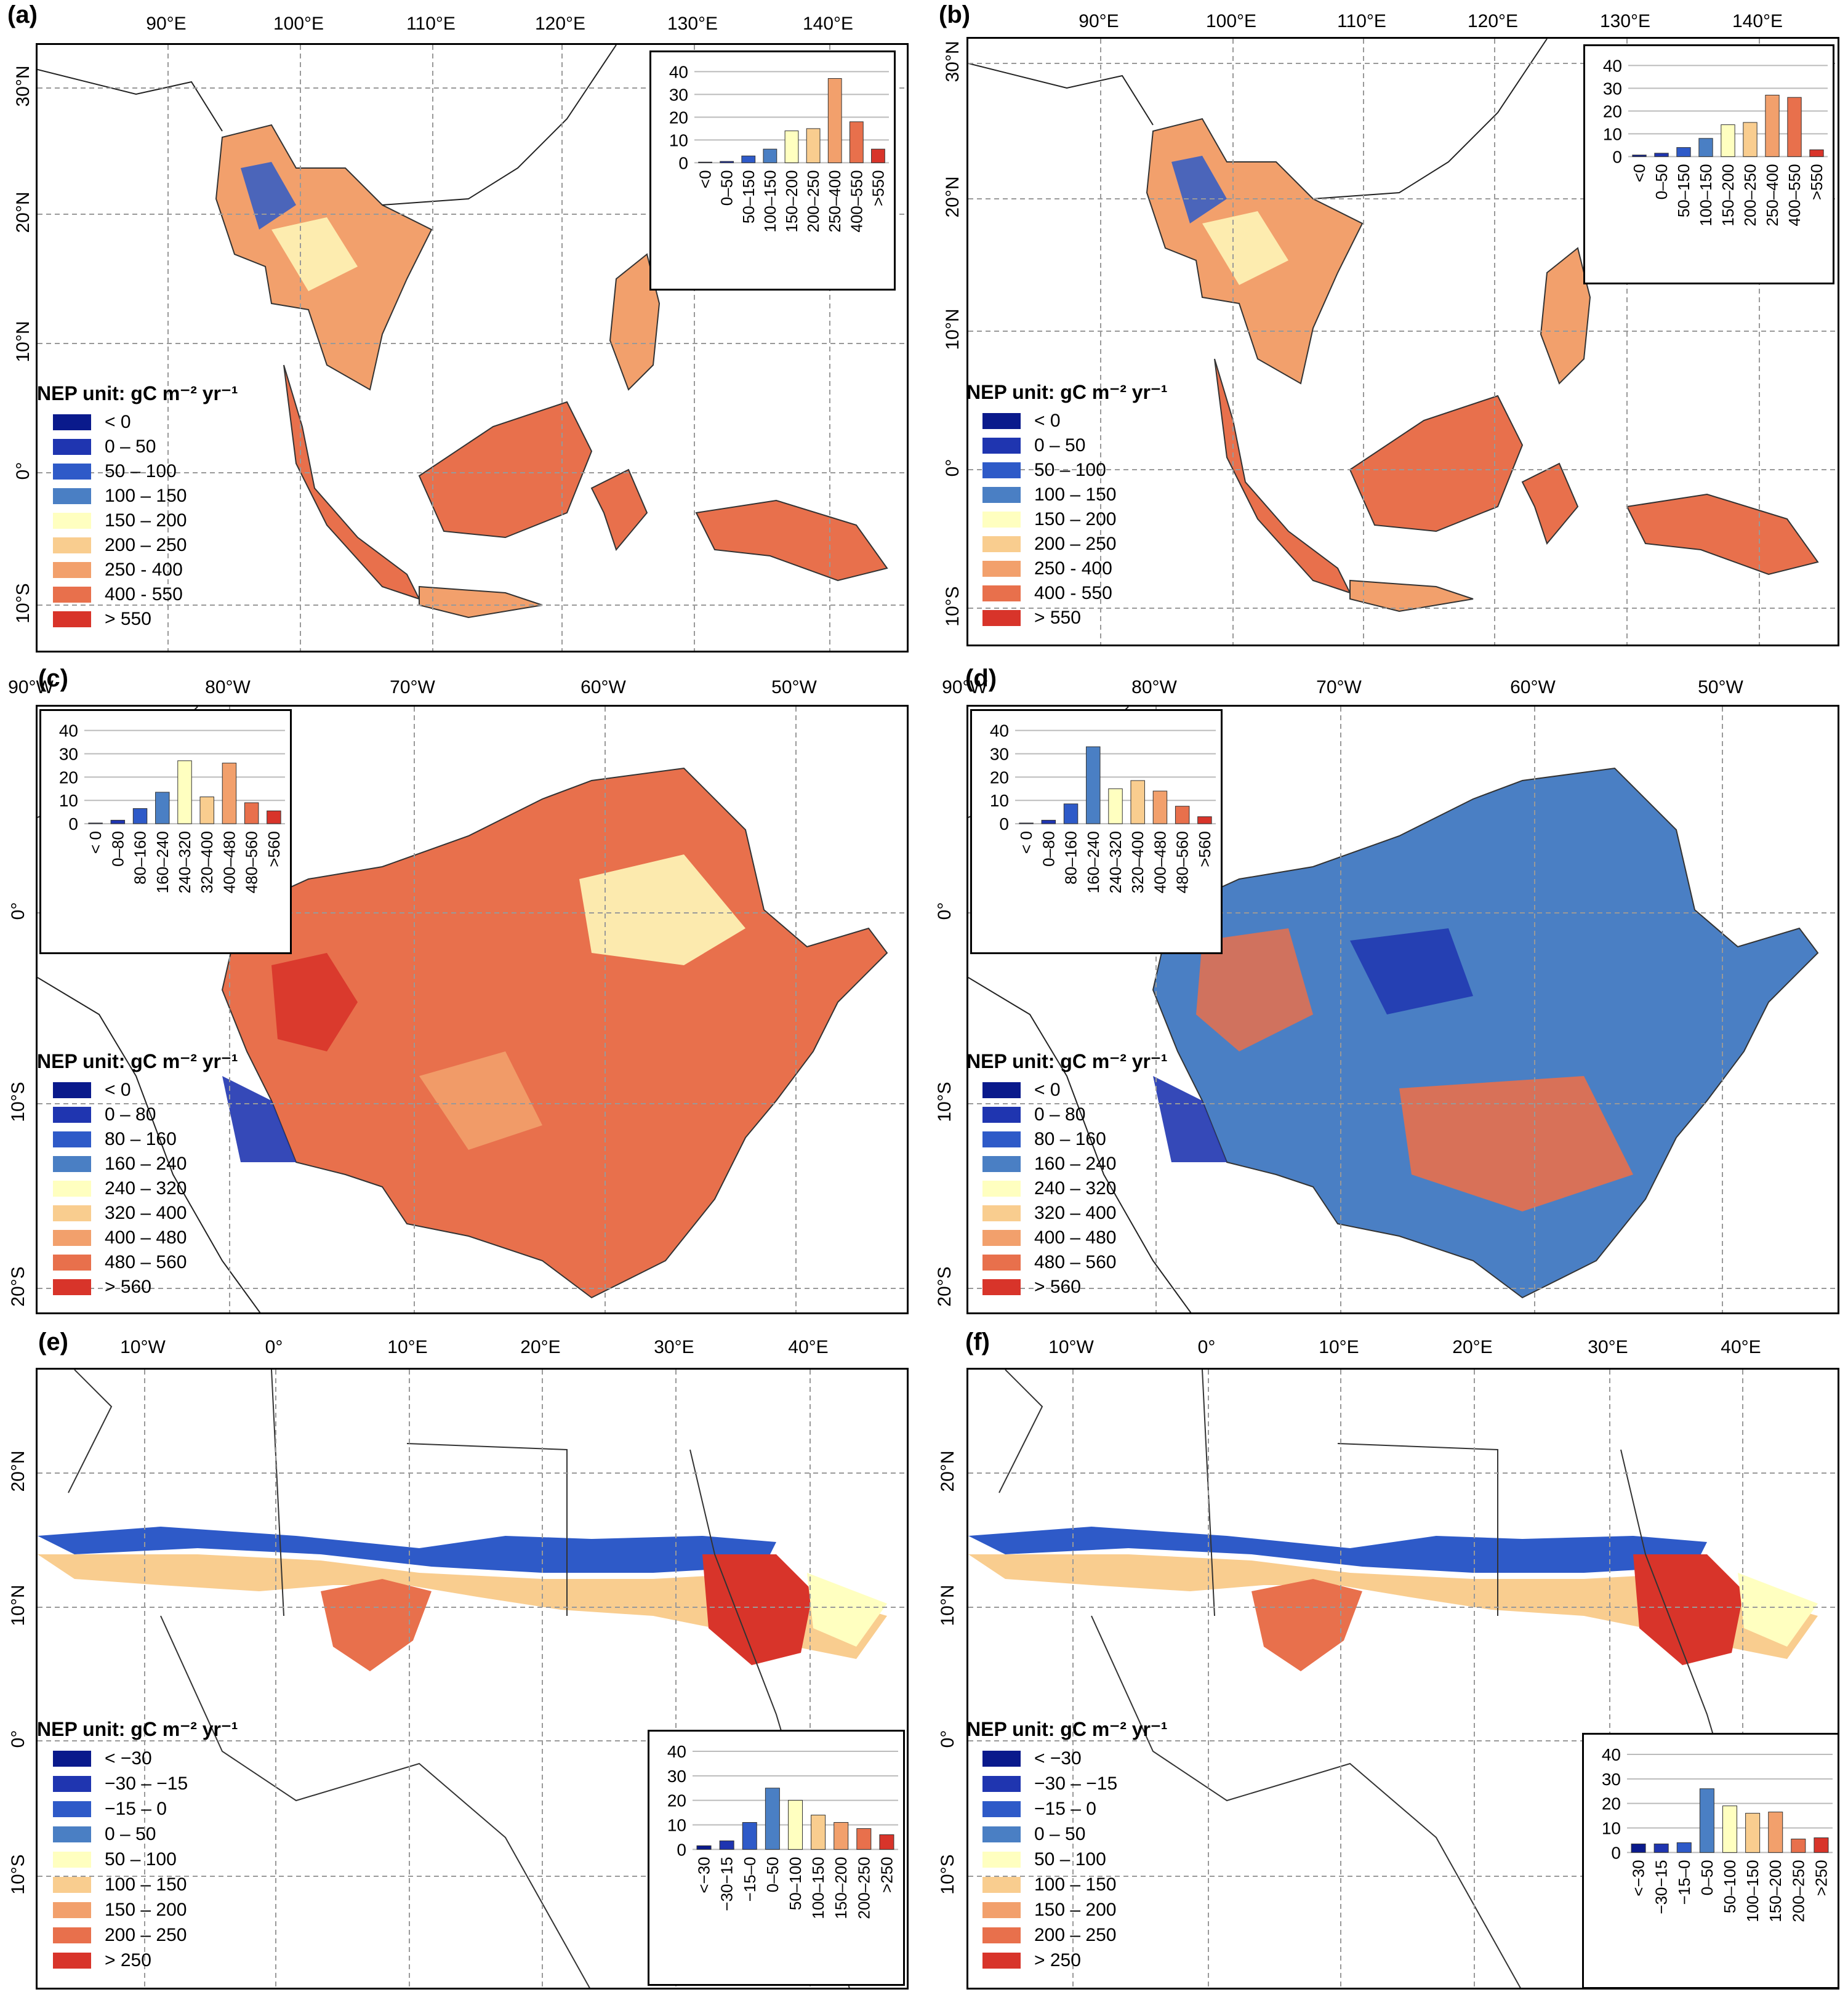 The height and width of the screenshot is (1992, 1848). What do you see at coordinates (137, 1262) in the screenshot?
I see `legend-item: 480 – 560` at bounding box center [137, 1262].